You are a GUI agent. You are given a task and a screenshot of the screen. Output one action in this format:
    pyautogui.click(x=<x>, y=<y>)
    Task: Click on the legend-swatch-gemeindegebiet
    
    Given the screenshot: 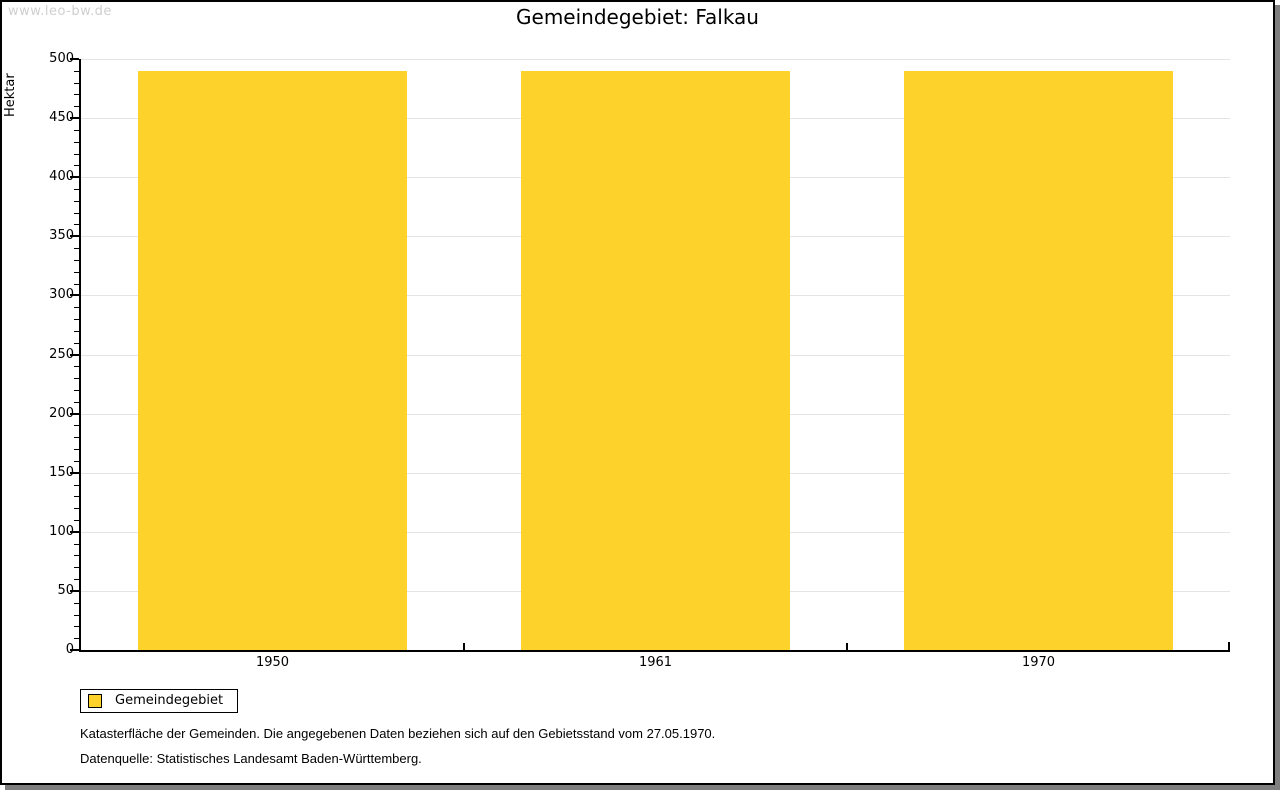 What is the action you would take?
    pyautogui.click(x=95, y=700)
    